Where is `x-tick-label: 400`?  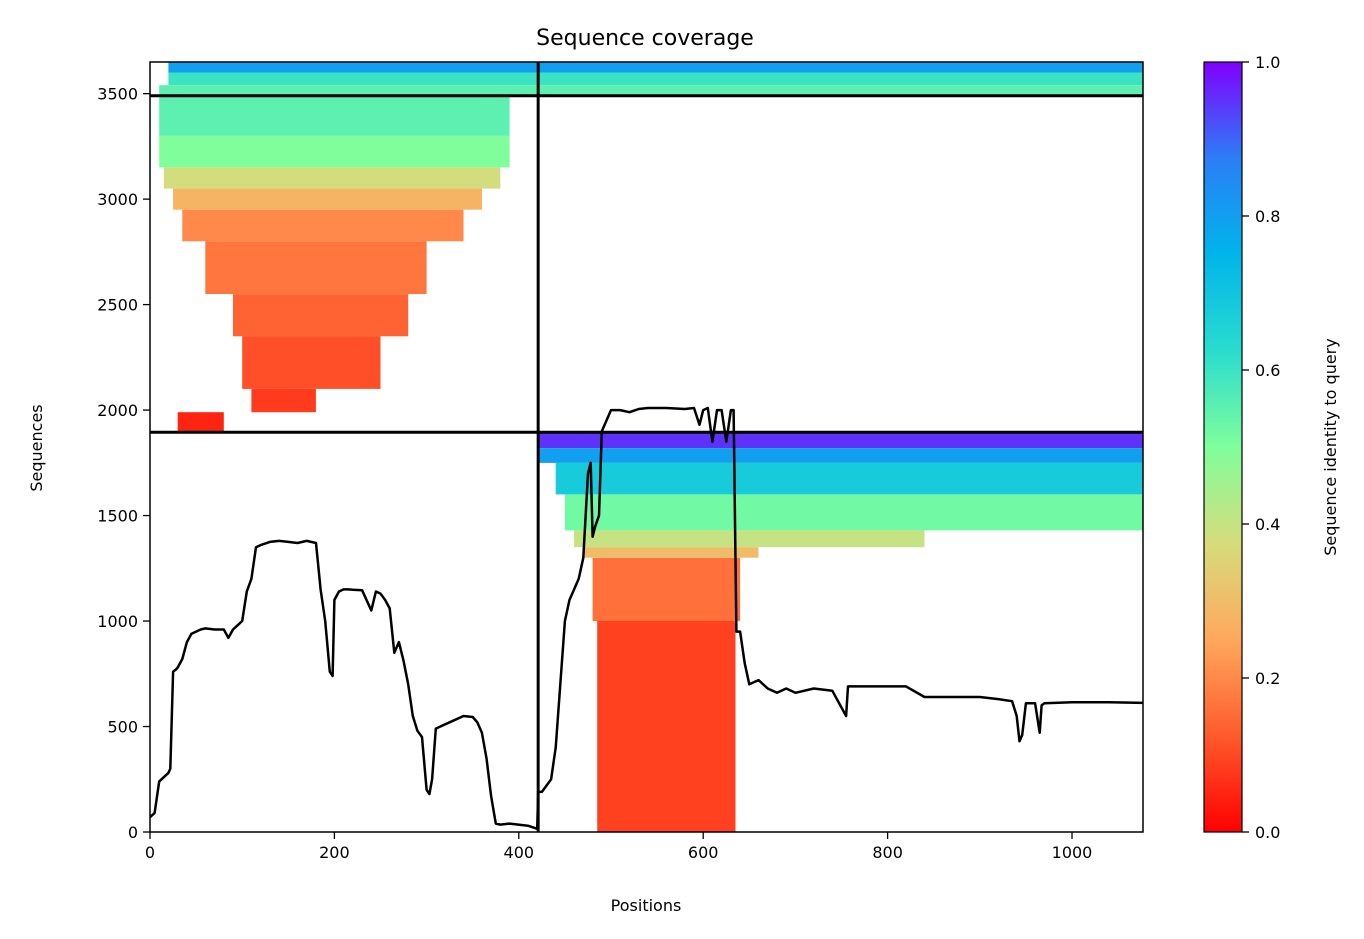
x-tick-label: 400 is located at coordinates (519, 852).